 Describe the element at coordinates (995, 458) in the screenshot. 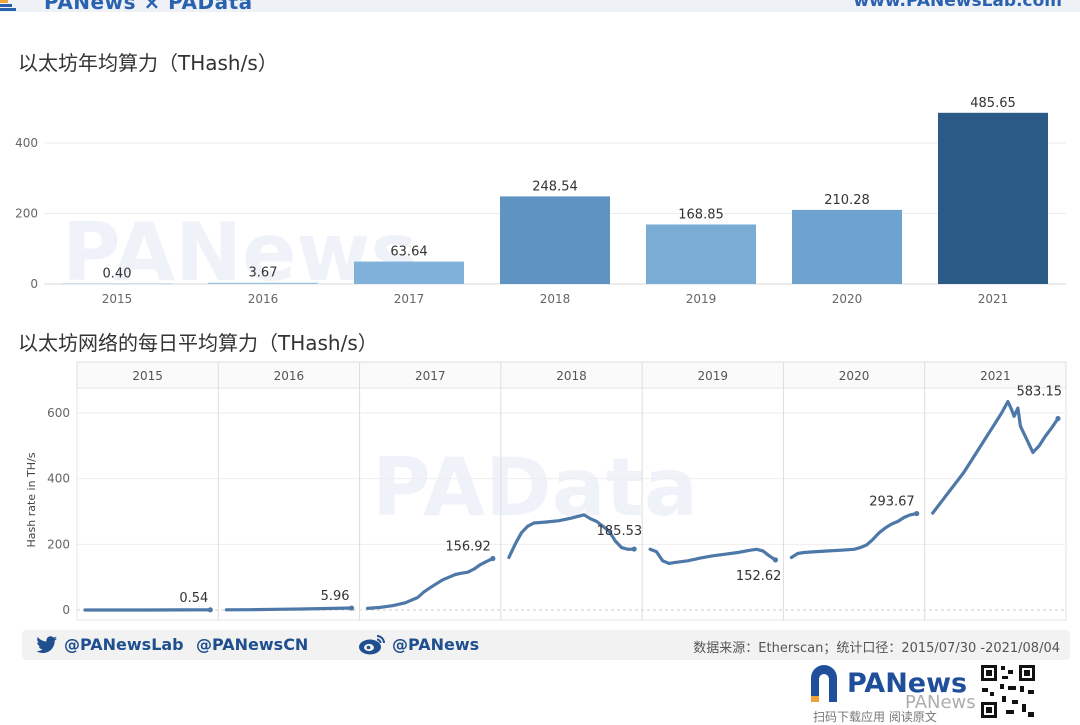

I see `line-series-2021` at that location.